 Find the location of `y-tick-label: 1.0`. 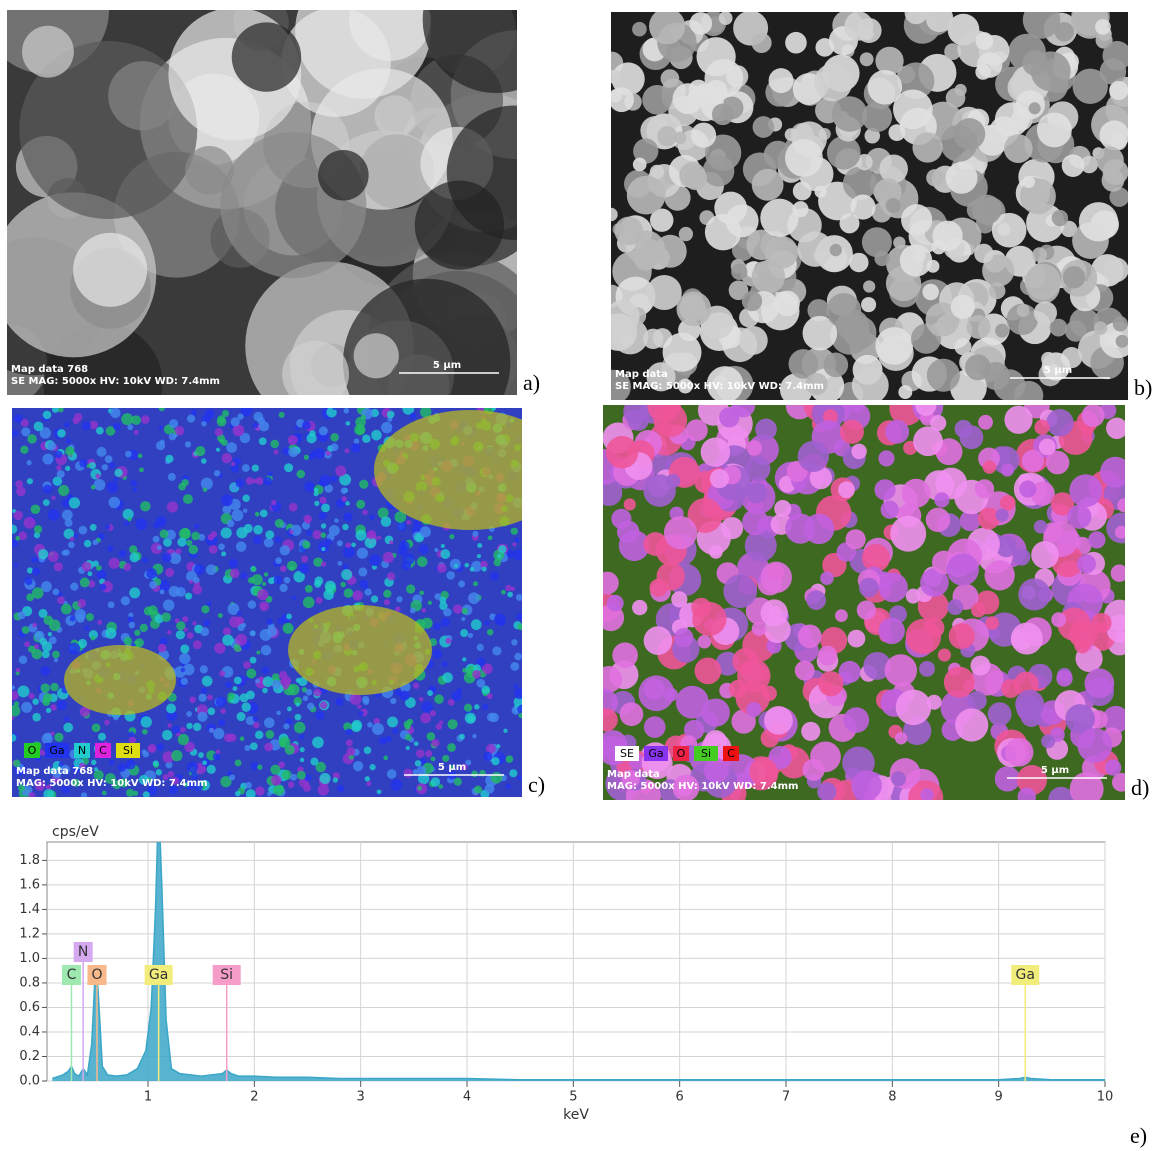

y-tick-label: 1.0 is located at coordinates (29, 958).